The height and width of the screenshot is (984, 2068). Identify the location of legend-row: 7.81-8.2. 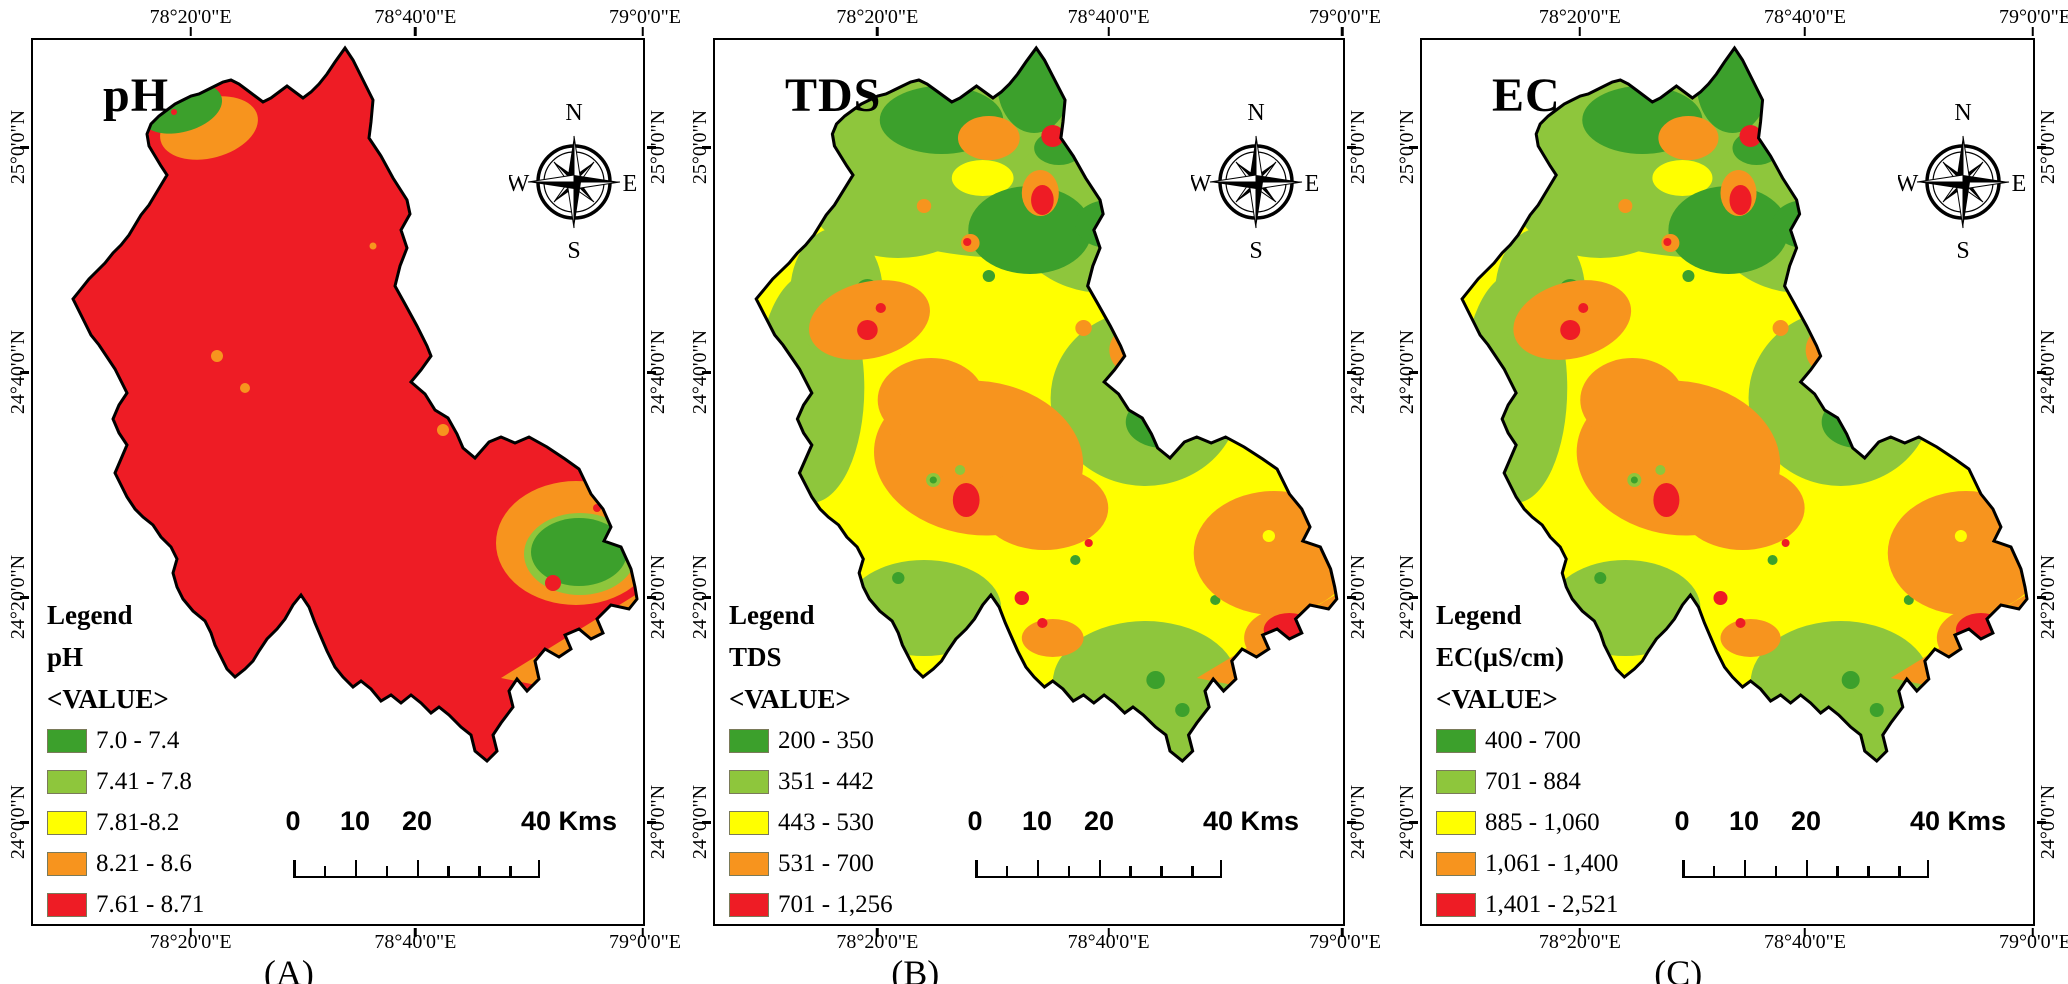
(125, 822).